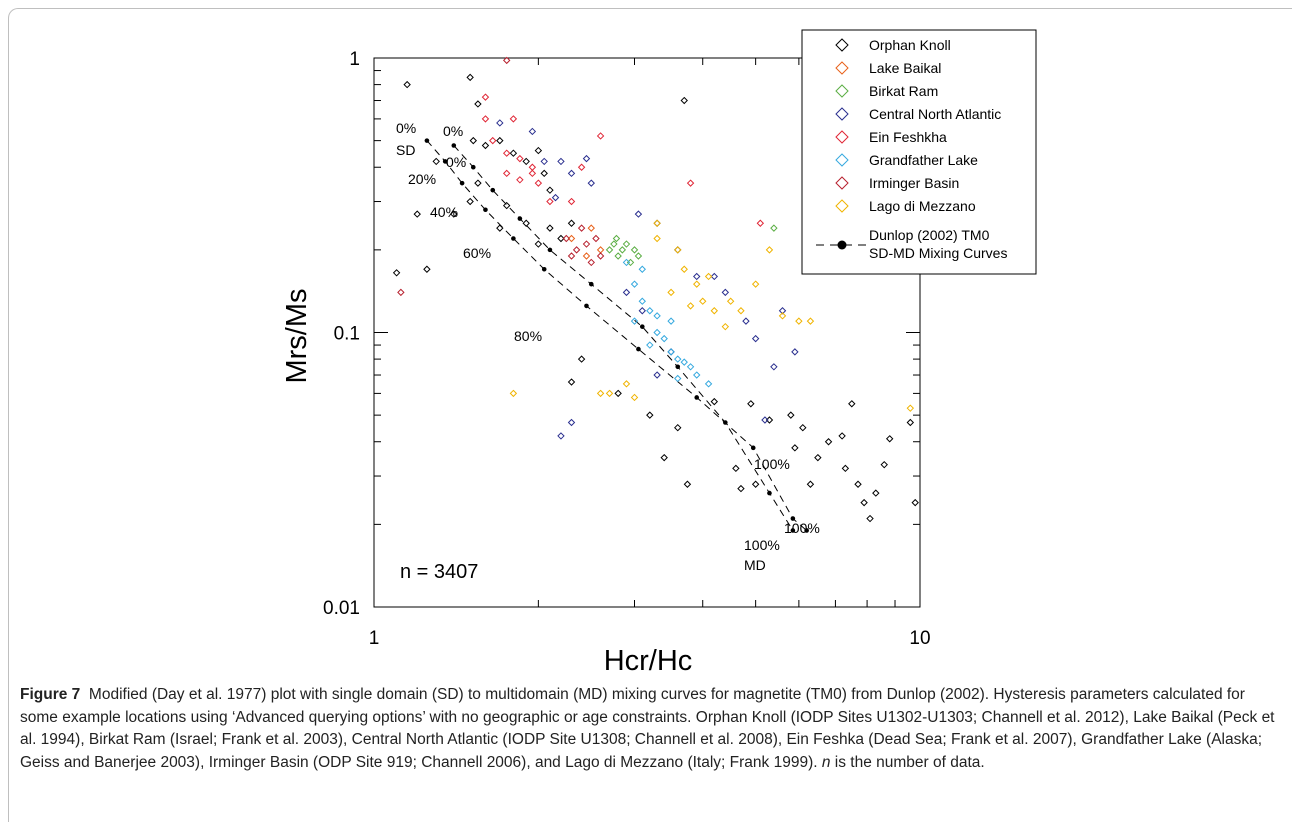  I want to click on mixing-label: SD, so click(405, 150).